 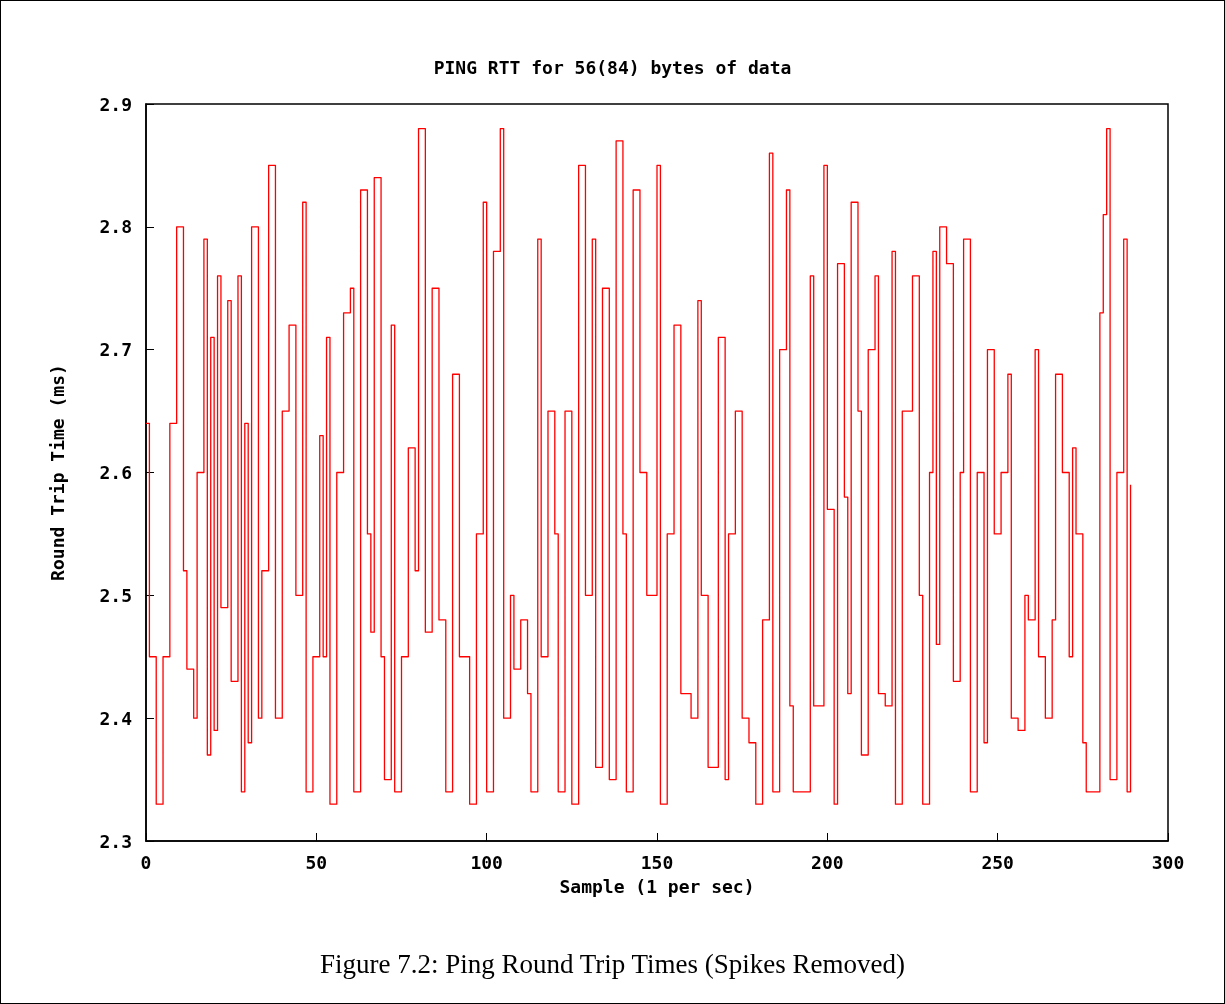 What do you see at coordinates (657, 886) in the screenshot?
I see `x-axis-title: Sample (1 per sec)` at bounding box center [657, 886].